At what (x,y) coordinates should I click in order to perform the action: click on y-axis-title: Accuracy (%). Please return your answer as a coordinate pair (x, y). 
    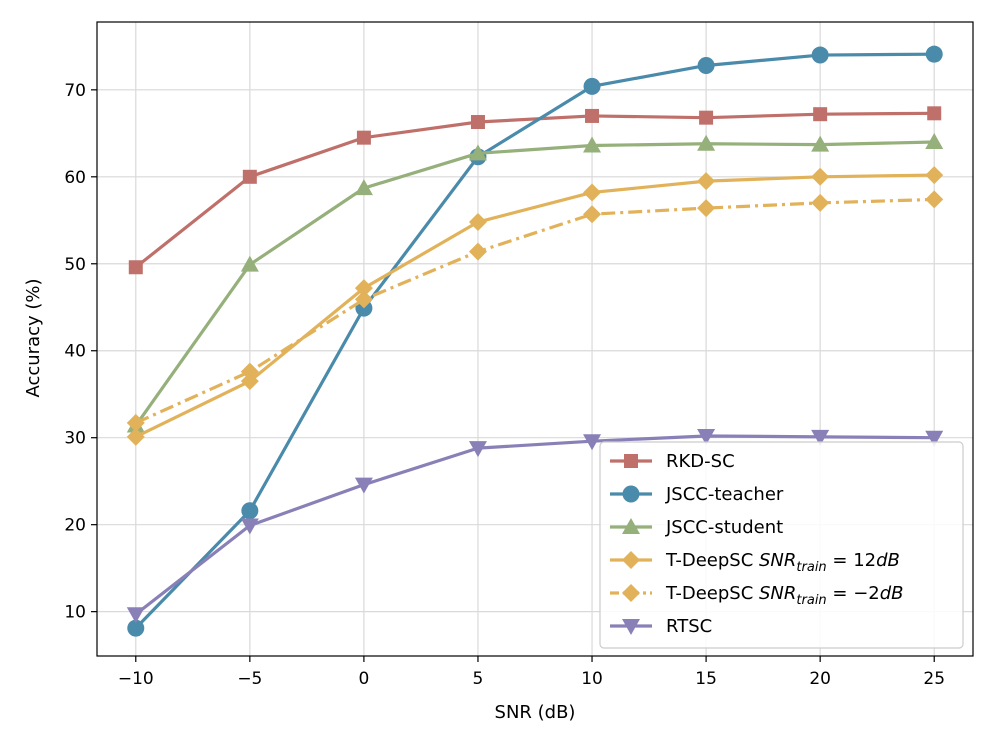
    Looking at the image, I should click on (33, 337).